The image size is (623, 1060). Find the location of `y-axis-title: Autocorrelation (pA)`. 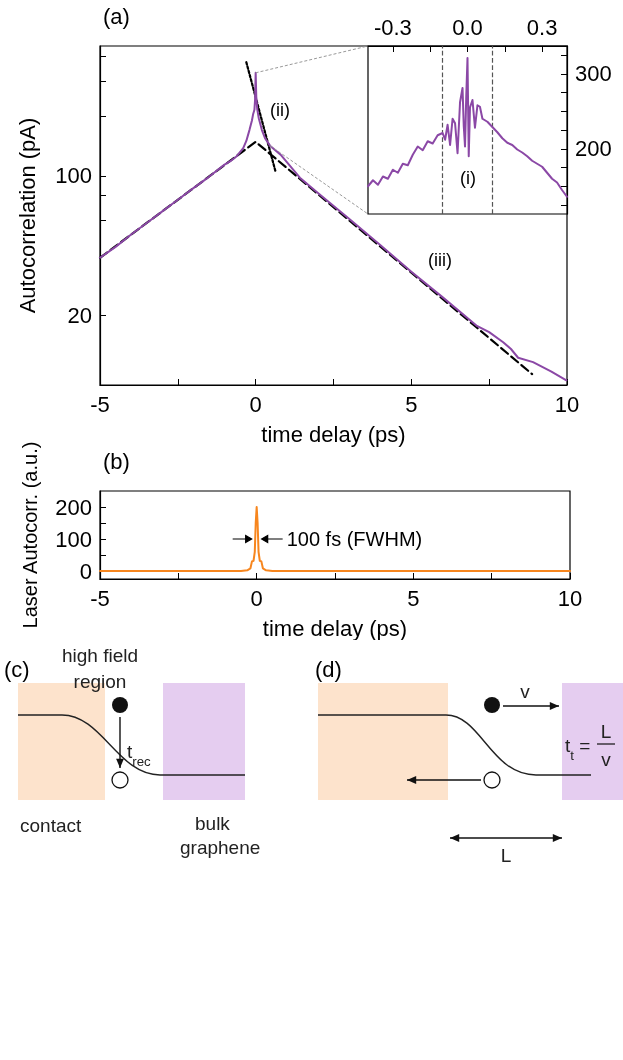

y-axis-title: Autocorrelation (pA) is located at coordinates (27, 215).